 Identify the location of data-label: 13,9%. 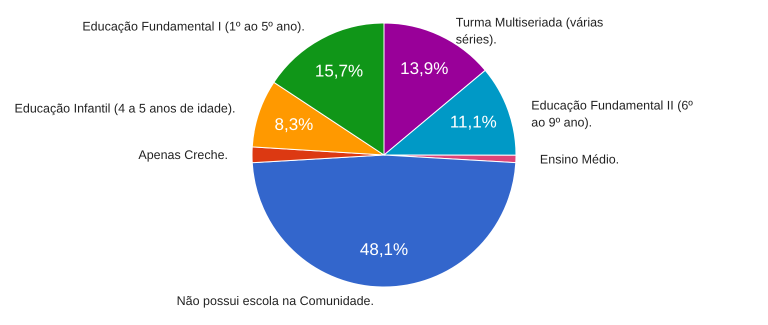
(424, 68).